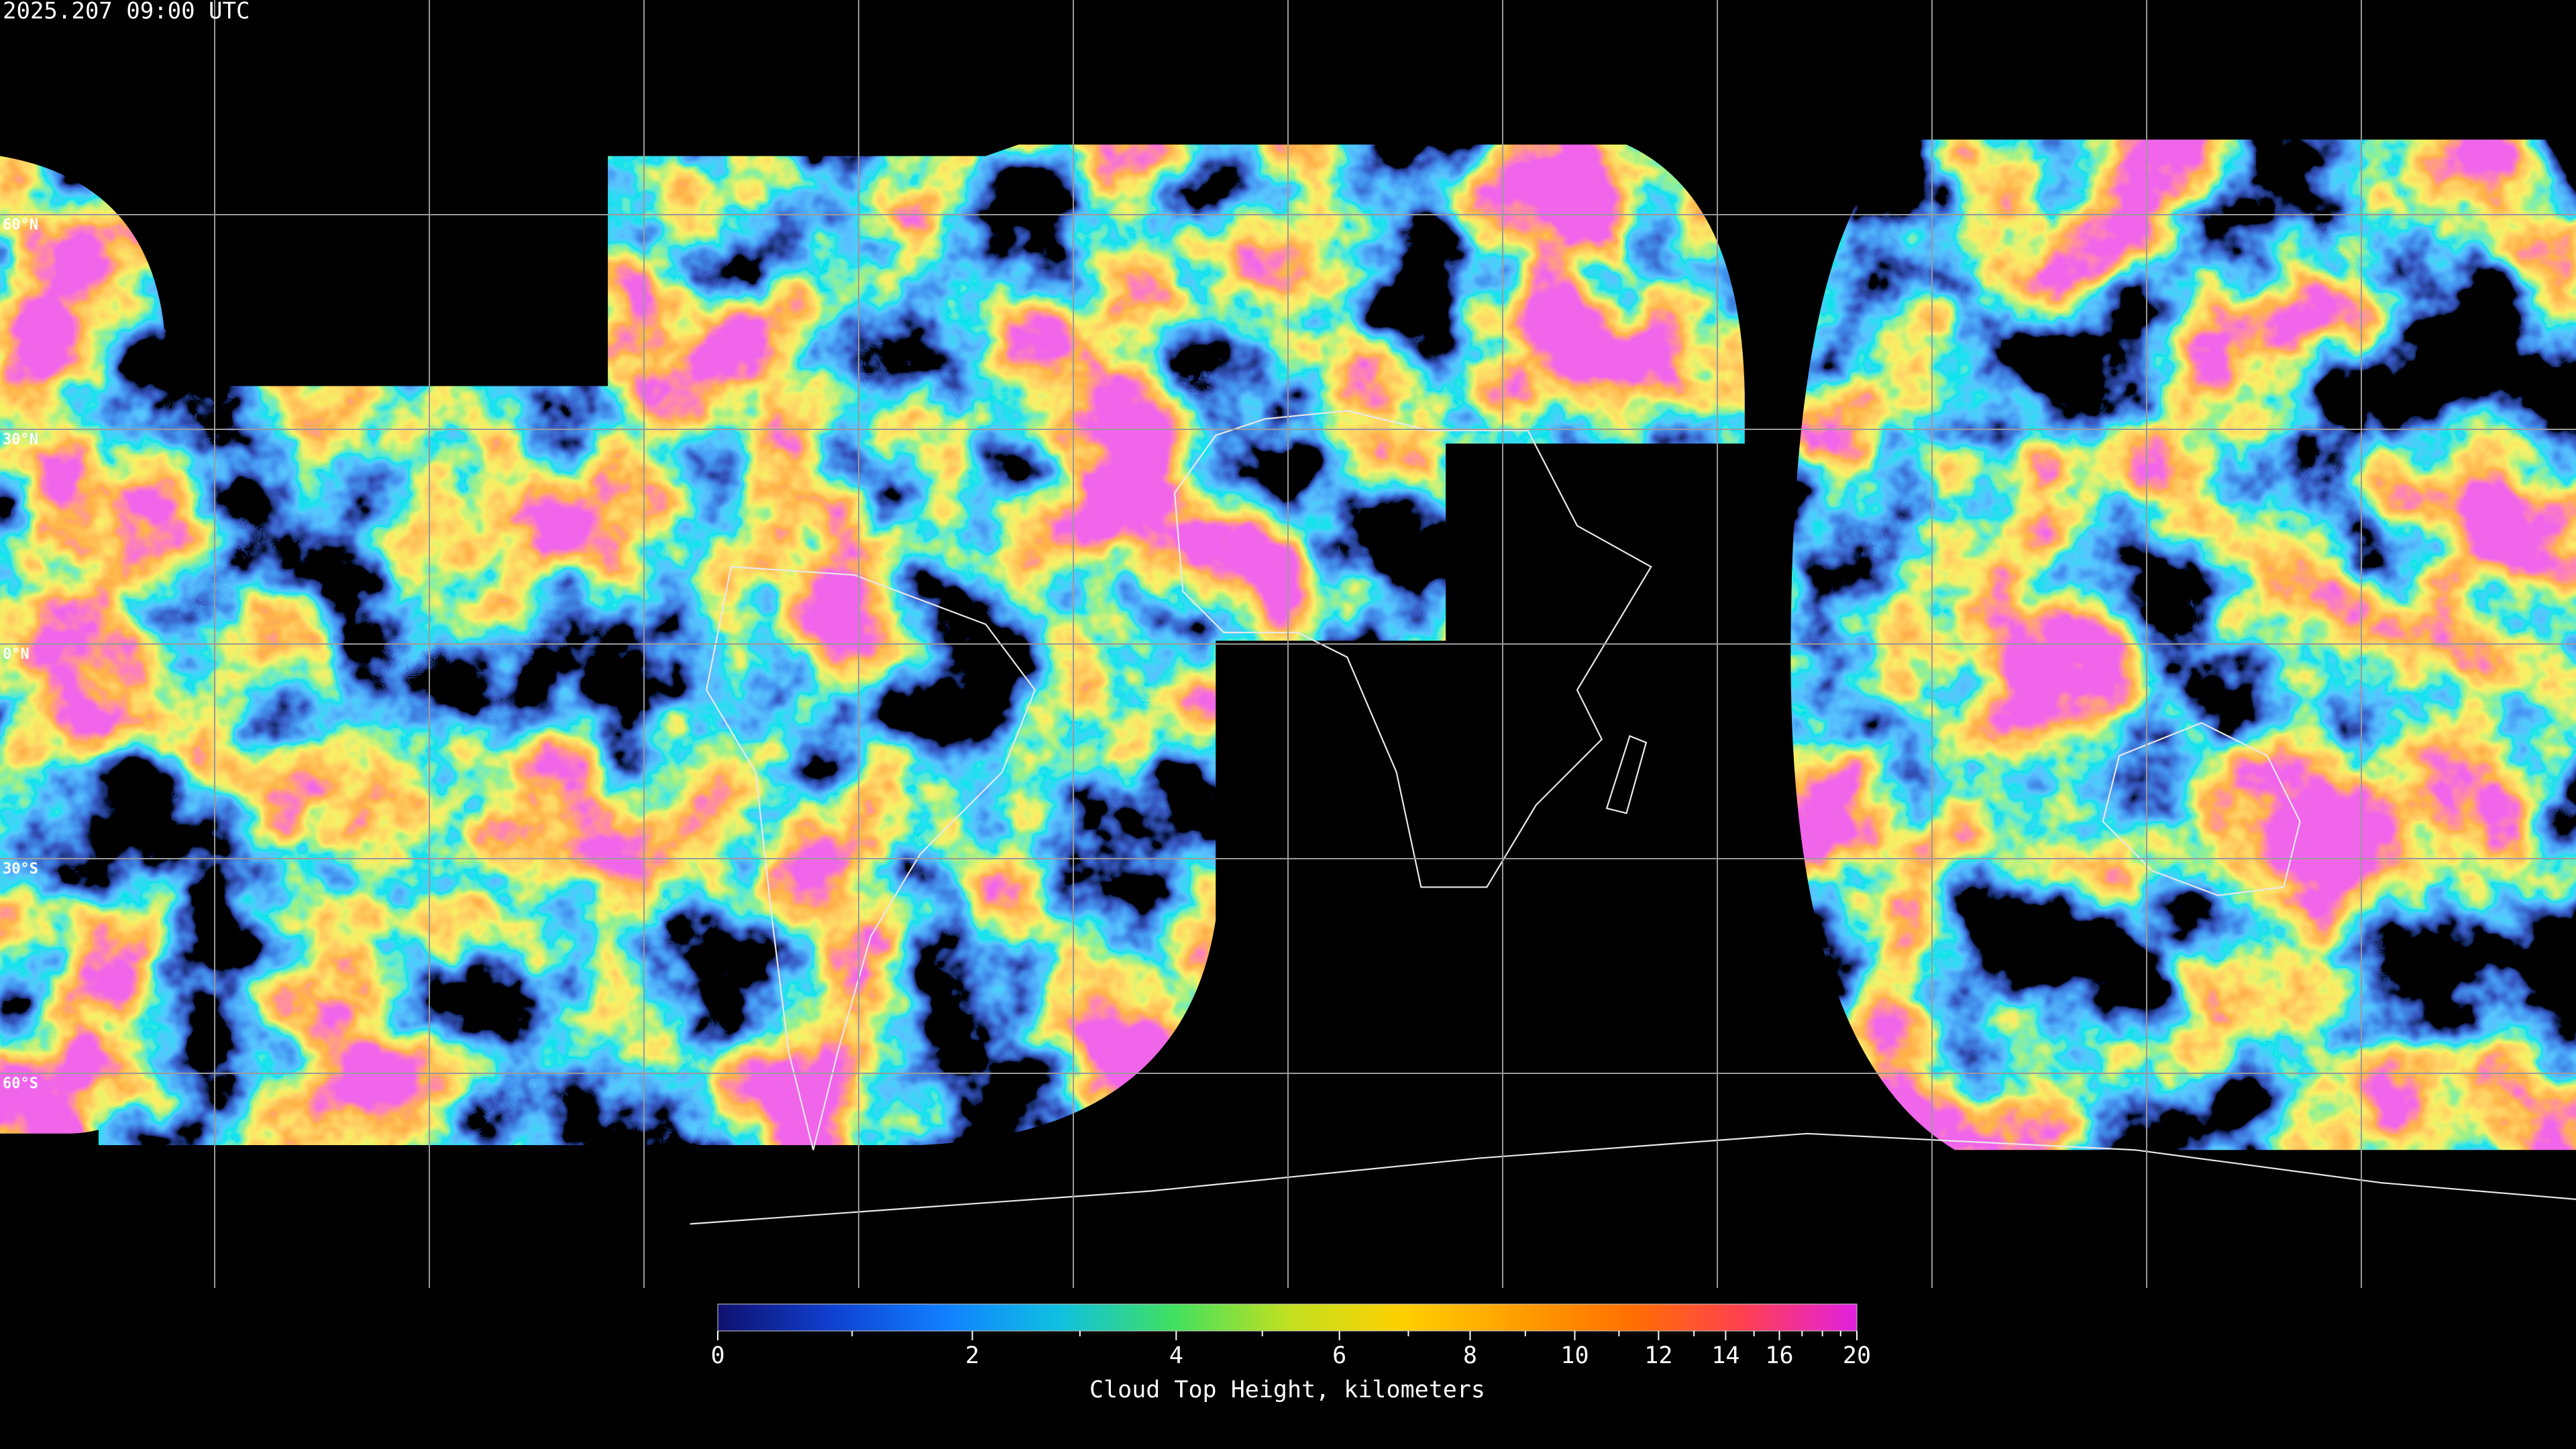  What do you see at coordinates (972, 1355) in the screenshot?
I see `colorbar-tick-label: 2` at bounding box center [972, 1355].